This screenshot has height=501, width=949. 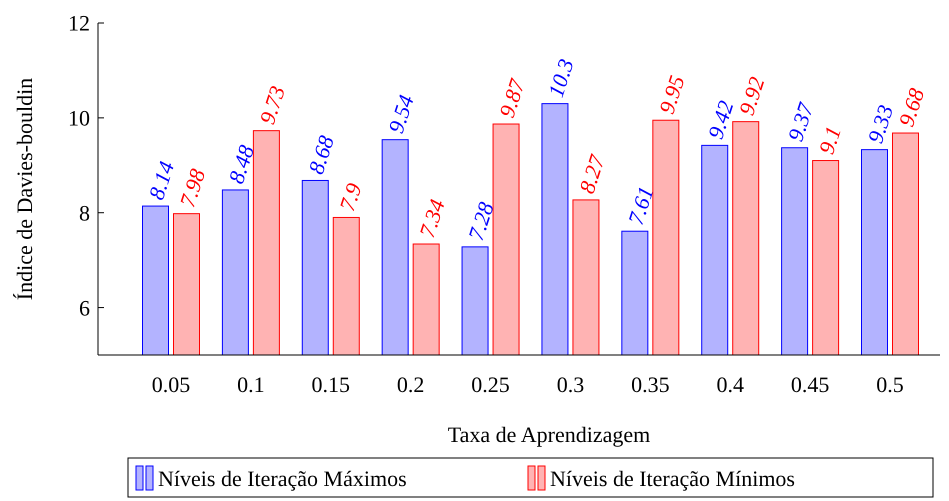 I want to click on x-tick-label: 0.2, so click(x=410, y=384).